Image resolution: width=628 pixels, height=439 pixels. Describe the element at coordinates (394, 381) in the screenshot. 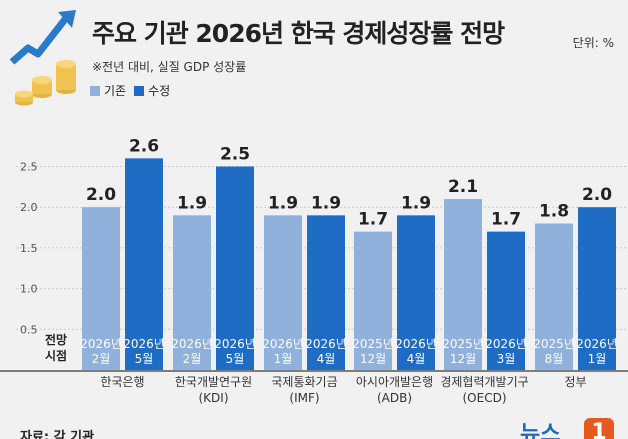

I see `category-label: 아시아개발은행` at that location.